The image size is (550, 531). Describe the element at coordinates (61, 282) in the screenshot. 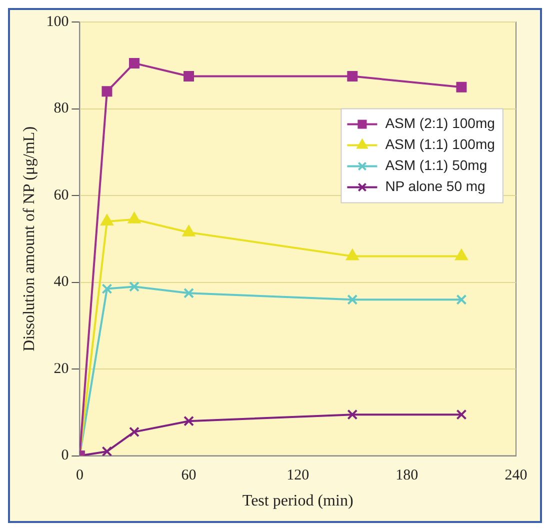

I see `y-tick-label: 40` at that location.